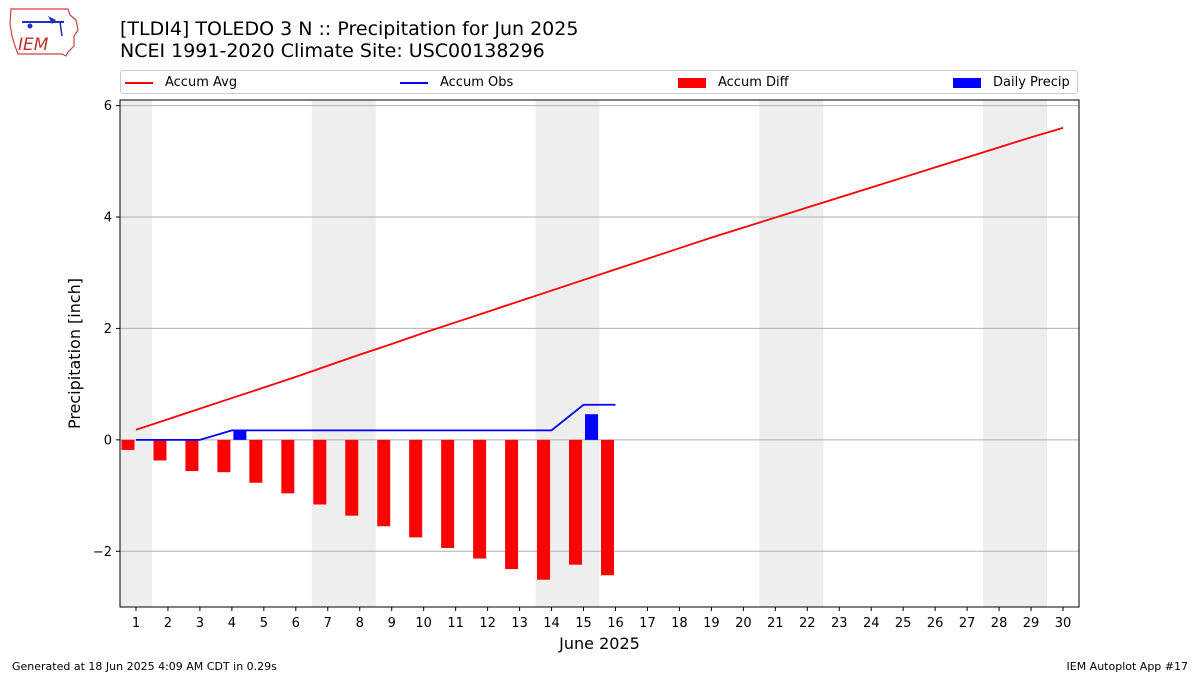  Describe the element at coordinates (332, 51) in the screenshot. I see `chart-subtitle: NCEI 1991-2020 Climate Site: USC00138296` at that location.